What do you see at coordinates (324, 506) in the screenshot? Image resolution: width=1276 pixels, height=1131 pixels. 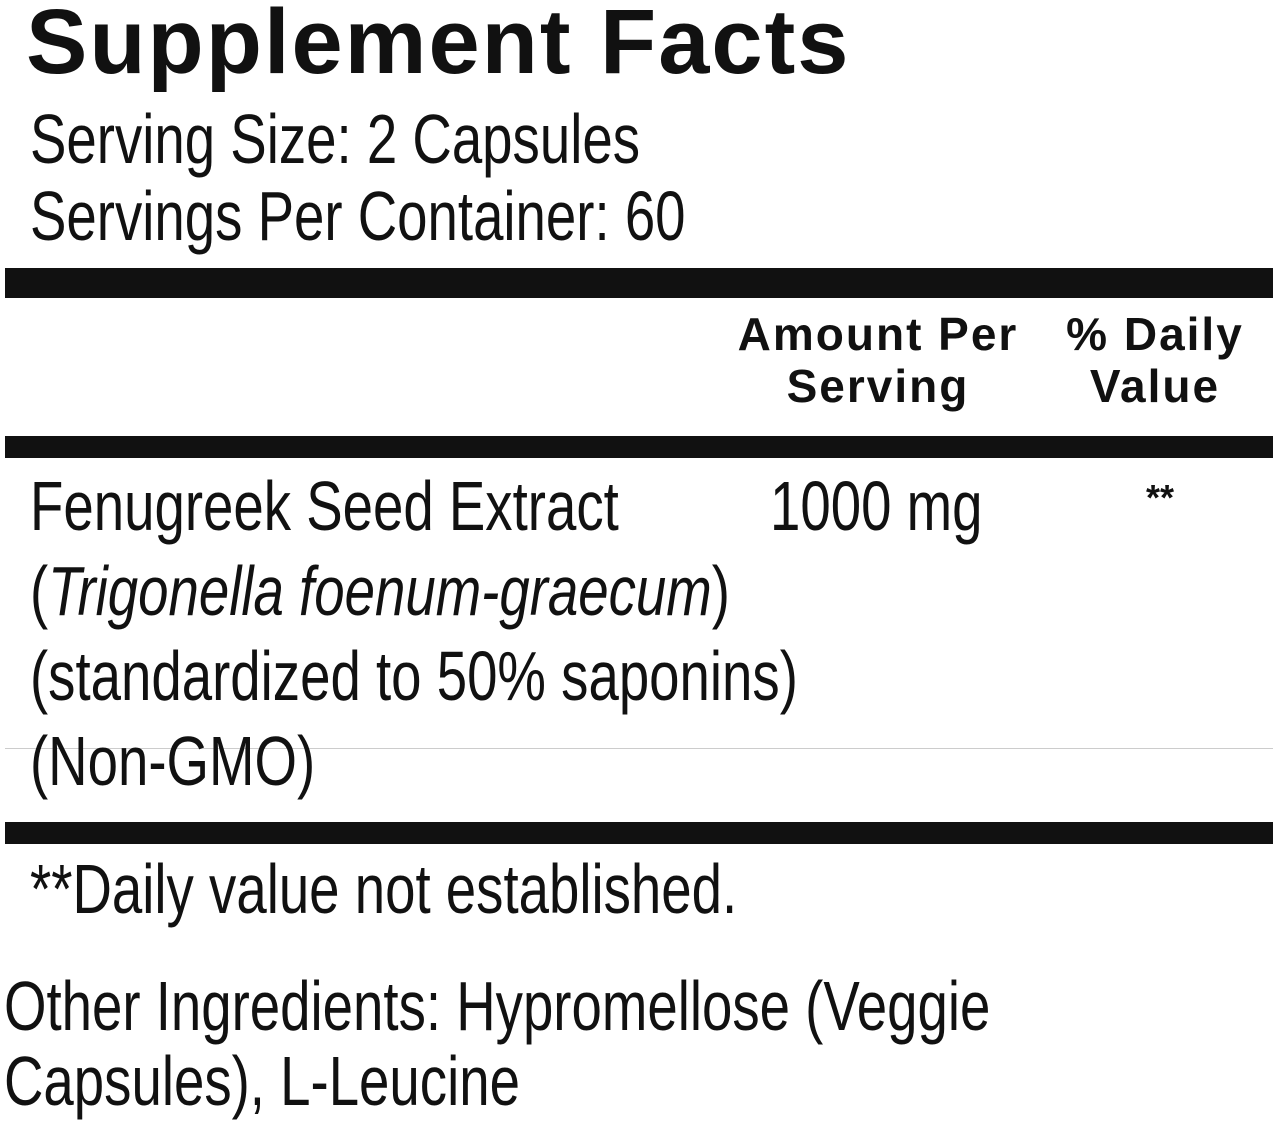 I see `ingredient-name: Fenugreek Seed Extract` at bounding box center [324, 506].